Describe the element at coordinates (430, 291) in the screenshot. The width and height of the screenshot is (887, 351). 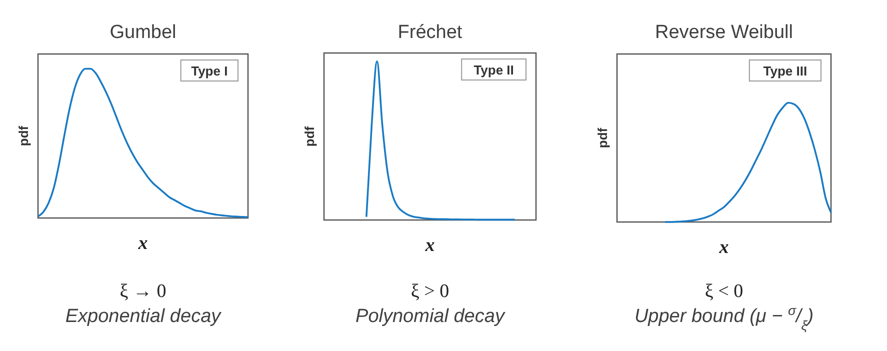
I see `text: ξ > 0` at that location.